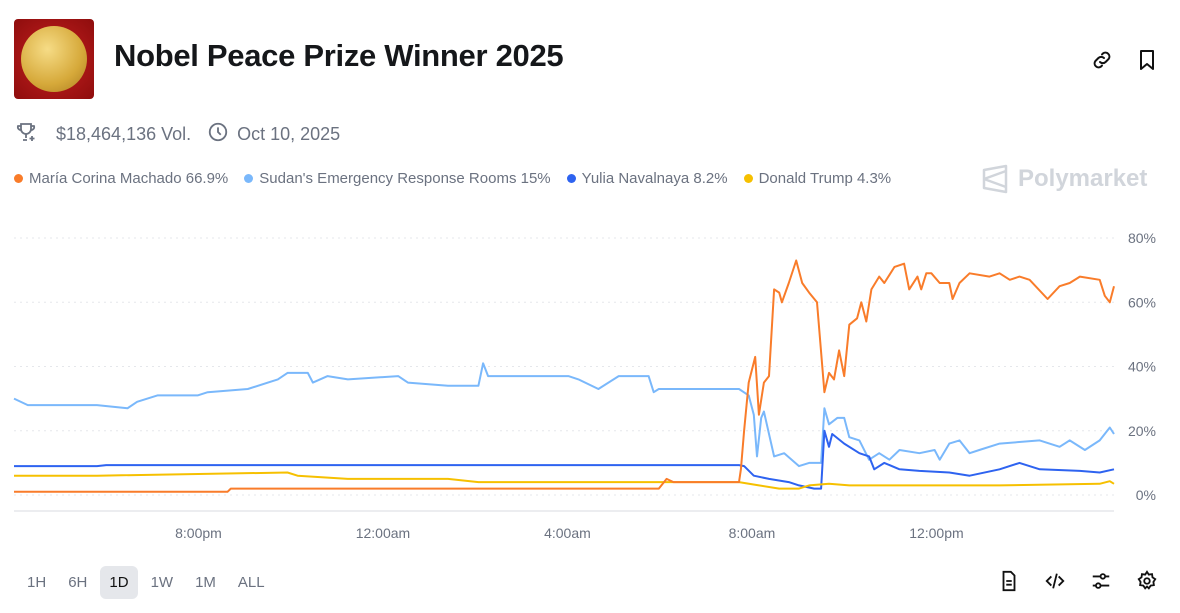  Describe the element at coordinates (564, 480) in the screenshot. I see `series-line-donald-trump` at that location.